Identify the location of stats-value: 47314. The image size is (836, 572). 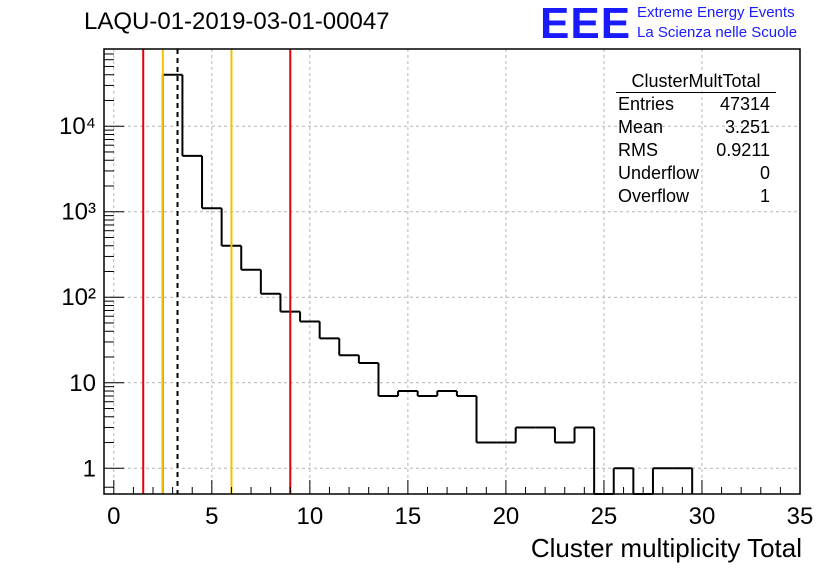
(744, 104).